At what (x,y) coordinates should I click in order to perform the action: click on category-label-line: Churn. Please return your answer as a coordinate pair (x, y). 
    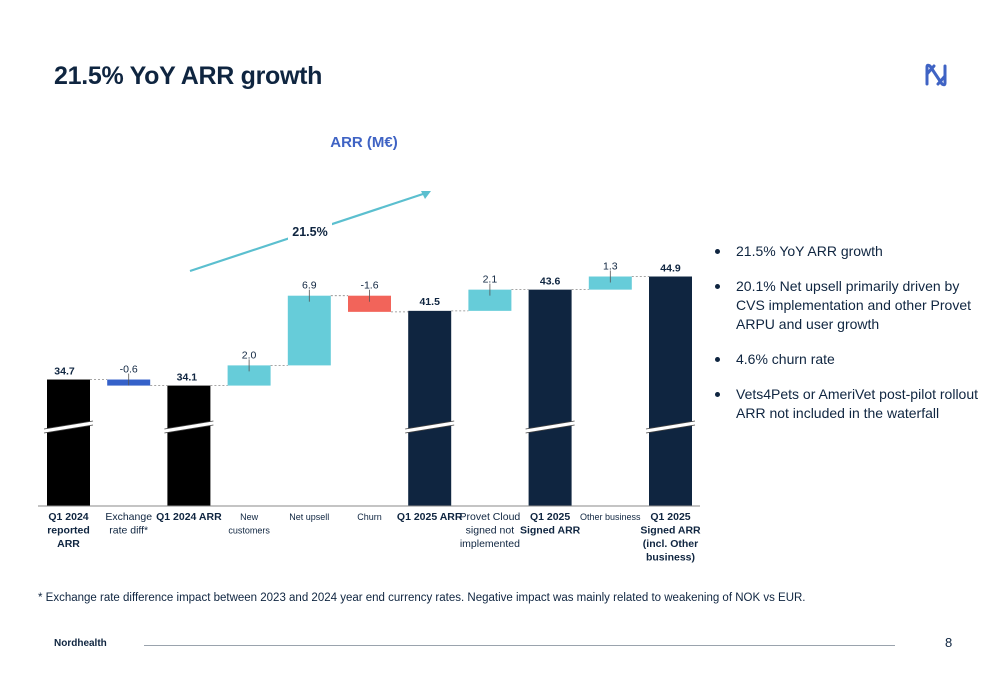
    Looking at the image, I should click on (369, 517).